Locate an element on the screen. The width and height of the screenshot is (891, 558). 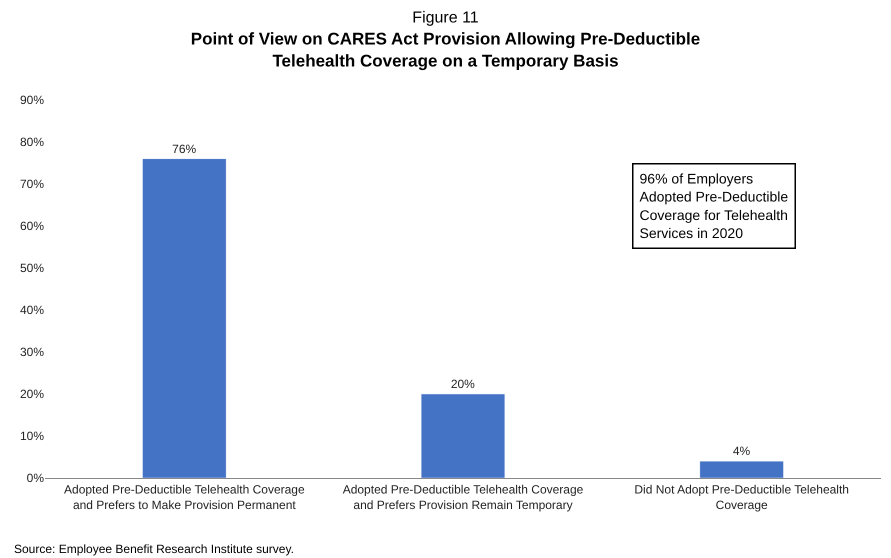
source-note: Source: Employee Benefit Research Institute survey. is located at coordinates (154, 549).